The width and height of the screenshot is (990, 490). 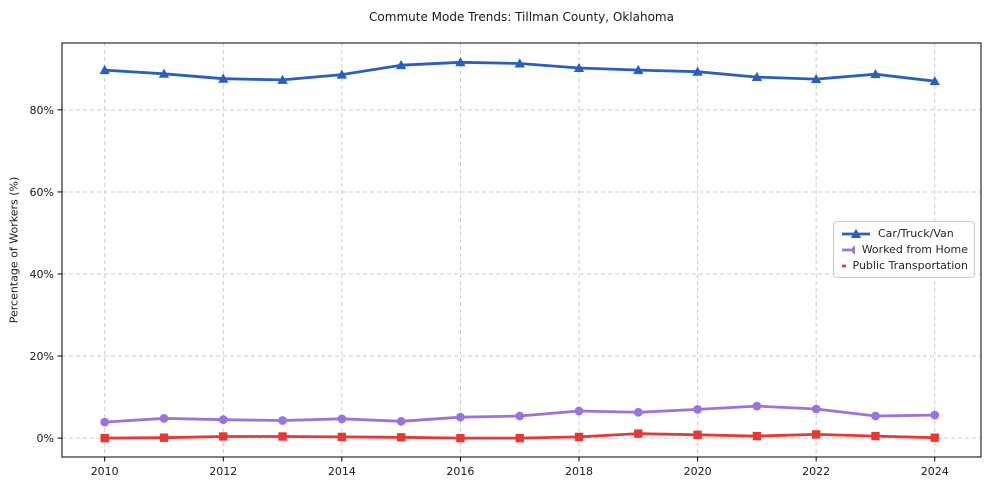 What do you see at coordinates (935, 471) in the screenshot?
I see `x-tick-label: 2024` at bounding box center [935, 471].